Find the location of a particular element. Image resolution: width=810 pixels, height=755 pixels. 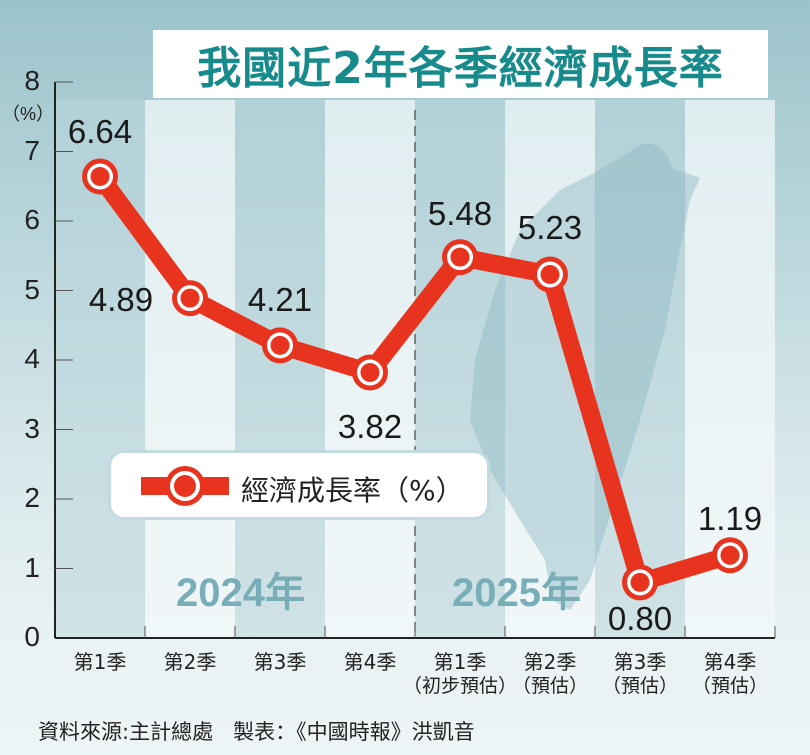

source-note: 資料來源:主計總處 is located at coordinates (126, 732).